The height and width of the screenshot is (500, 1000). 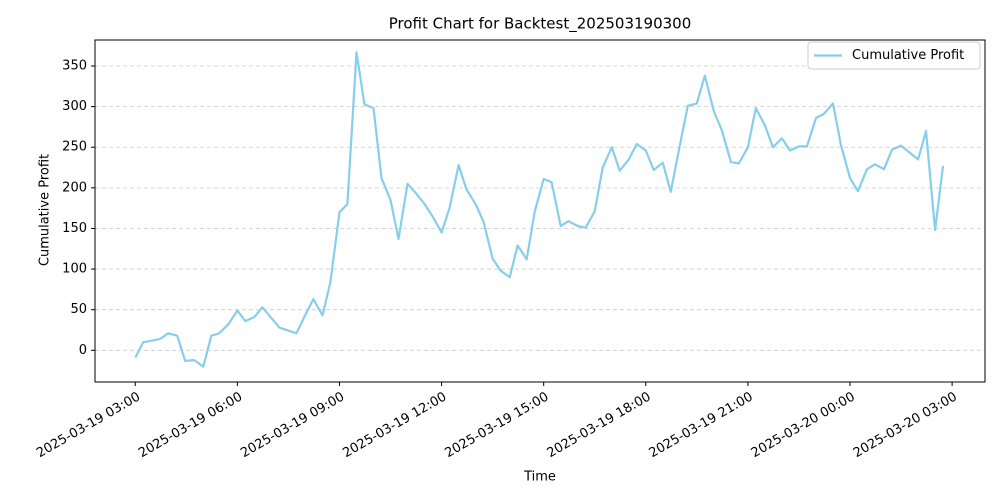 I want to click on x-tick-label: 2025-03-19 06:00, so click(x=190, y=426).